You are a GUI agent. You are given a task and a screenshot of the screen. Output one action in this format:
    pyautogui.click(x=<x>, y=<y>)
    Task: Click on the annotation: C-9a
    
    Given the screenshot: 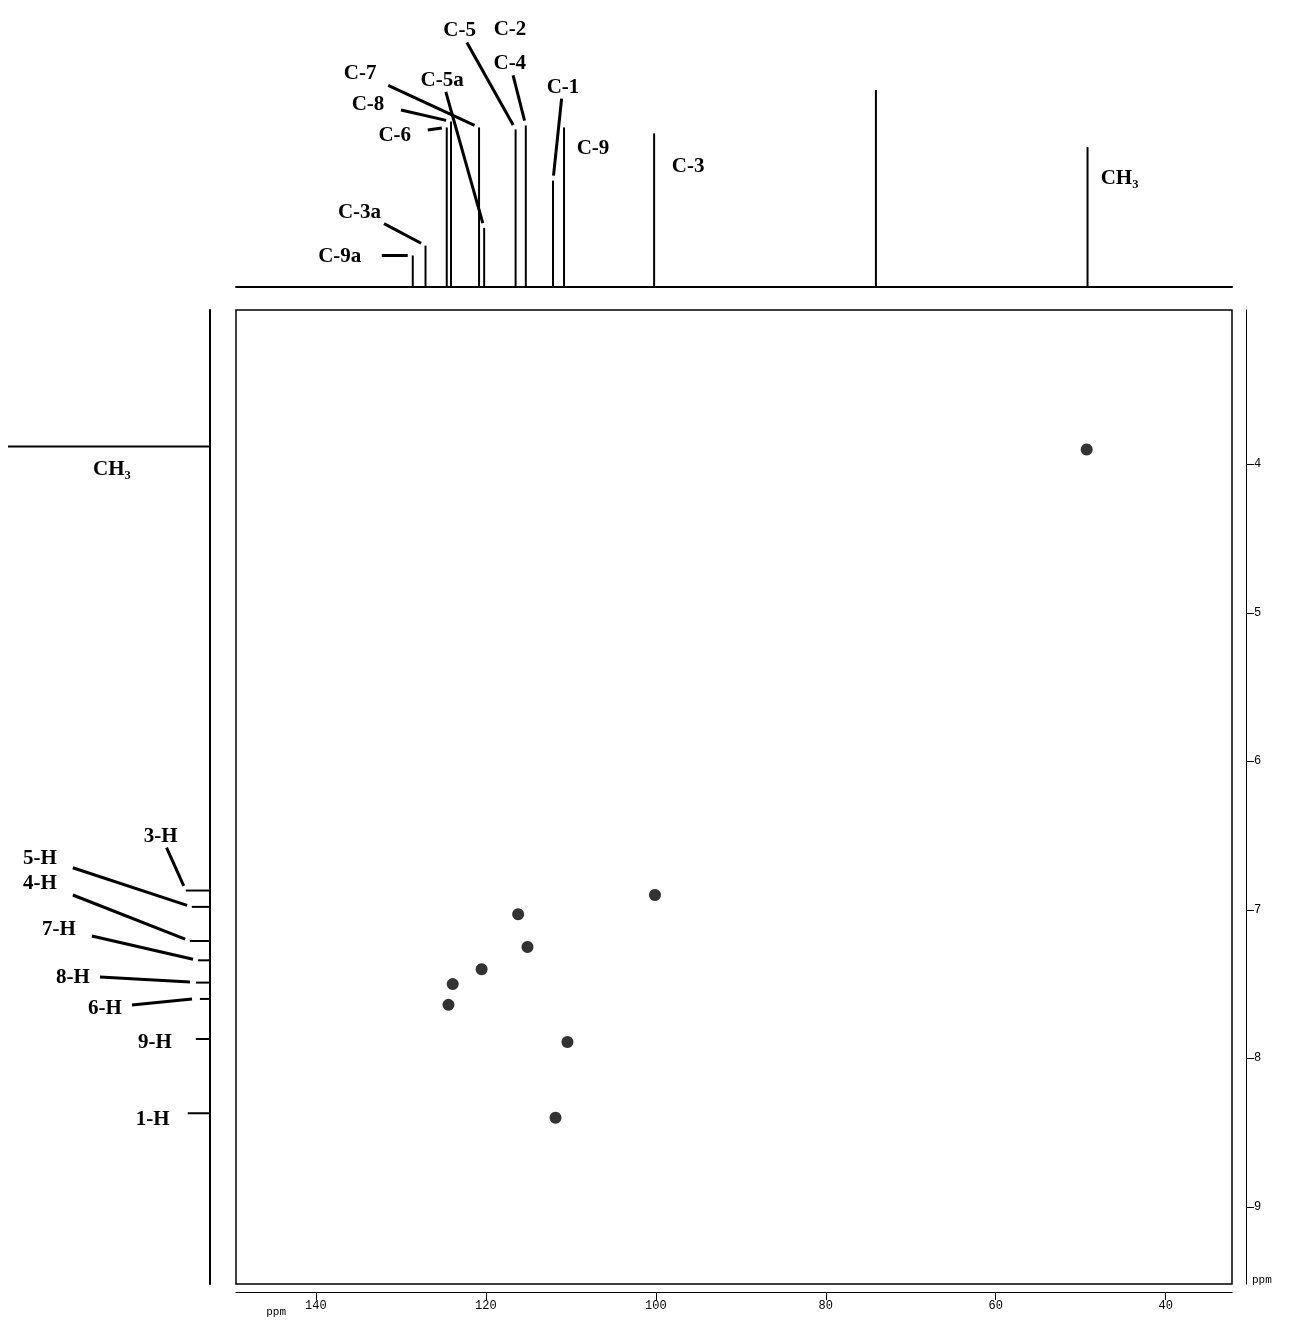 What is the action you would take?
    pyautogui.click(x=340, y=255)
    